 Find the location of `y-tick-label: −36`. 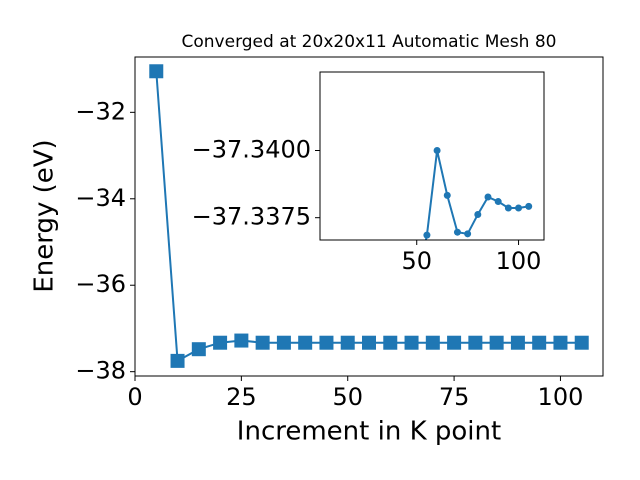

y-tick-label: −36 is located at coordinates (100, 284).